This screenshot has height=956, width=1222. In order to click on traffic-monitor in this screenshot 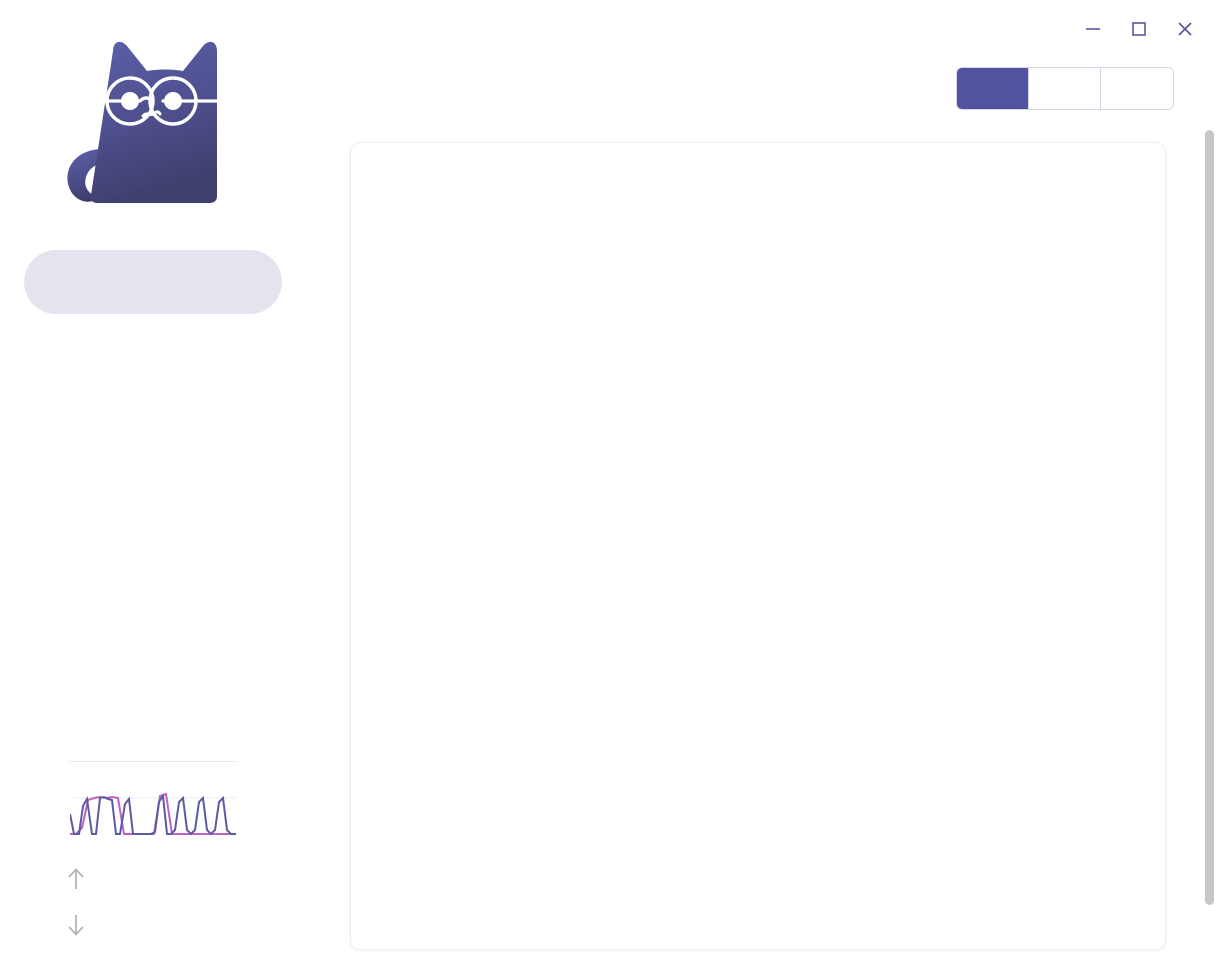, I will do `click(153, 854)`.